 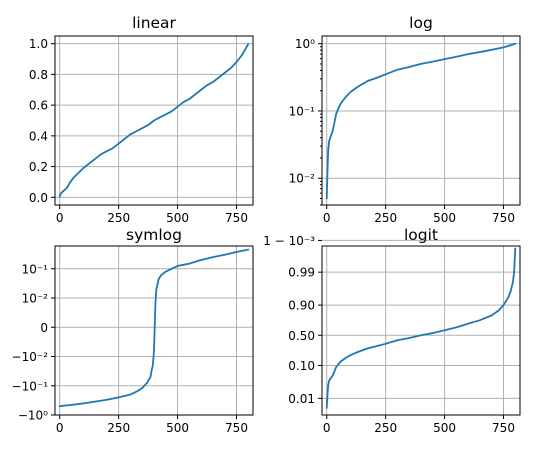 What do you see at coordinates (301, 273) in the screenshot?
I see `y-tick-label: 0.99` at bounding box center [301, 273].